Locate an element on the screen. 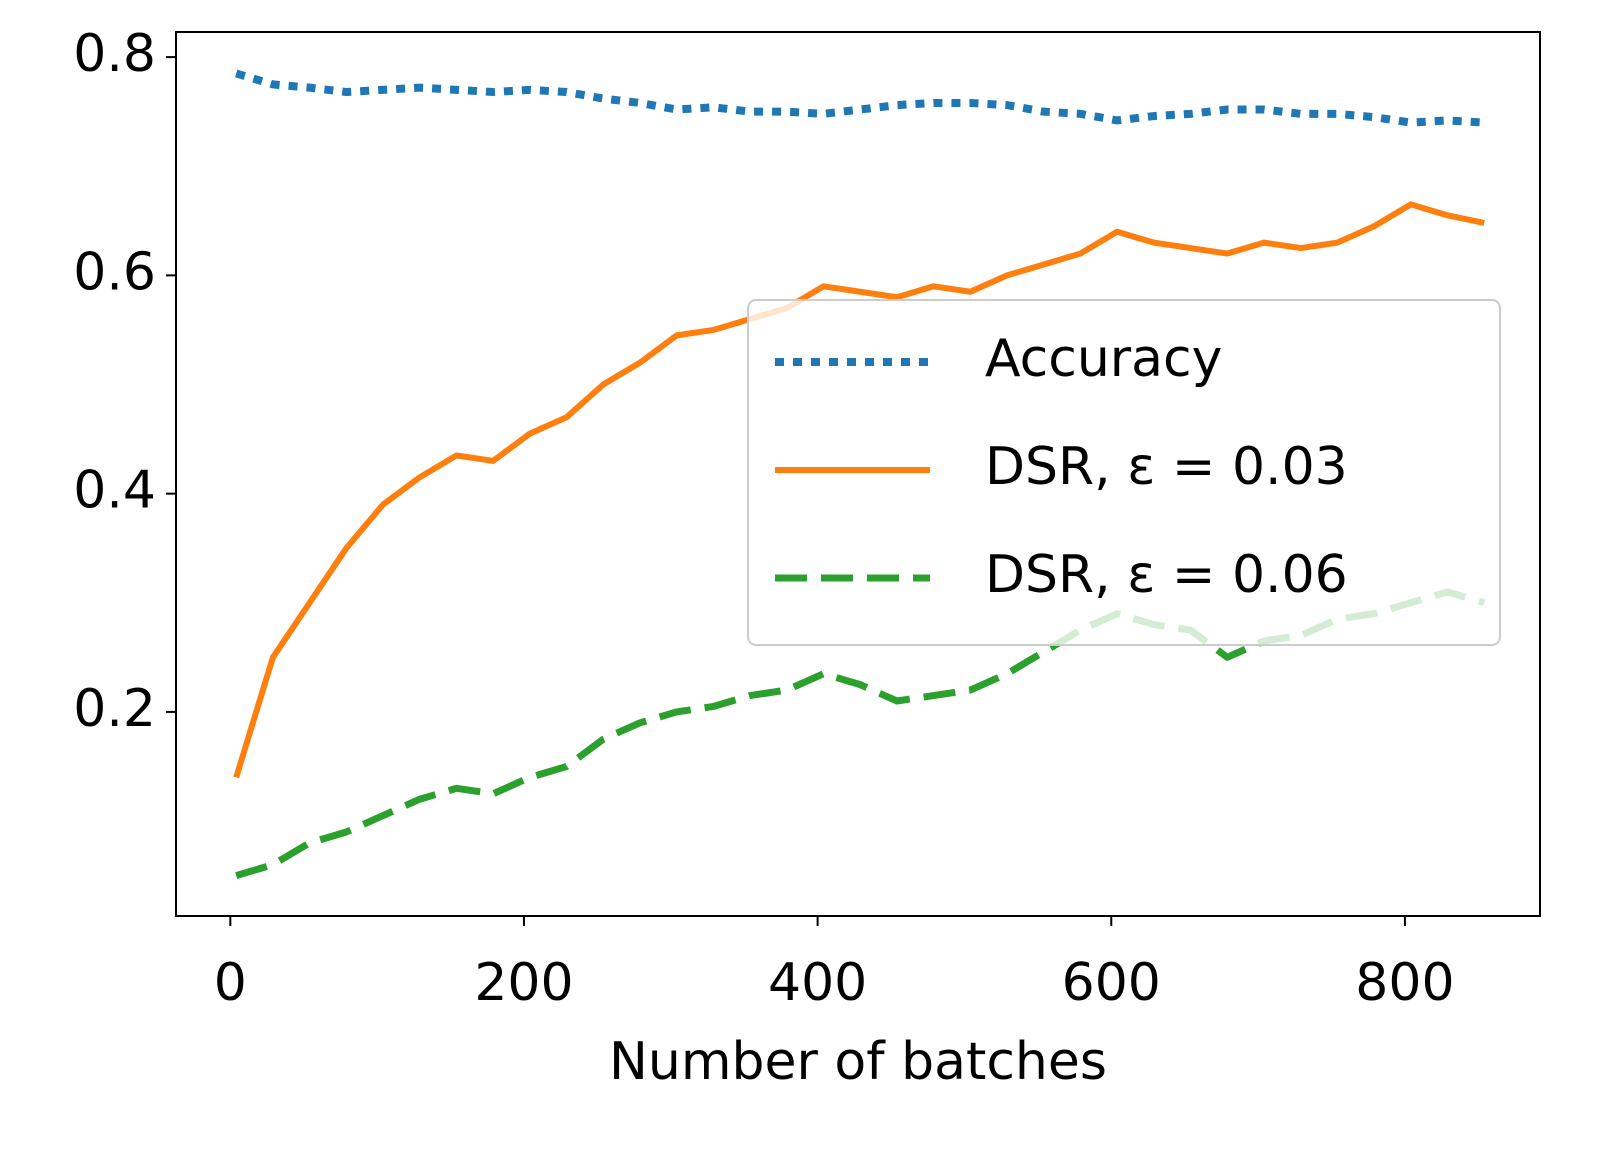 Image resolution: width=1603 pixels, height=1159 pixels. series-line is located at coordinates (860, 98).